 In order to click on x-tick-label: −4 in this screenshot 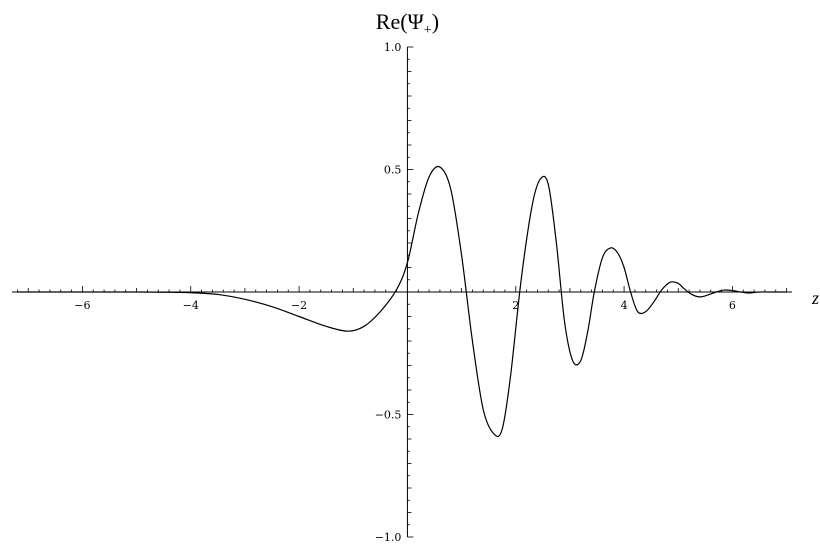, I will do `click(191, 305)`.